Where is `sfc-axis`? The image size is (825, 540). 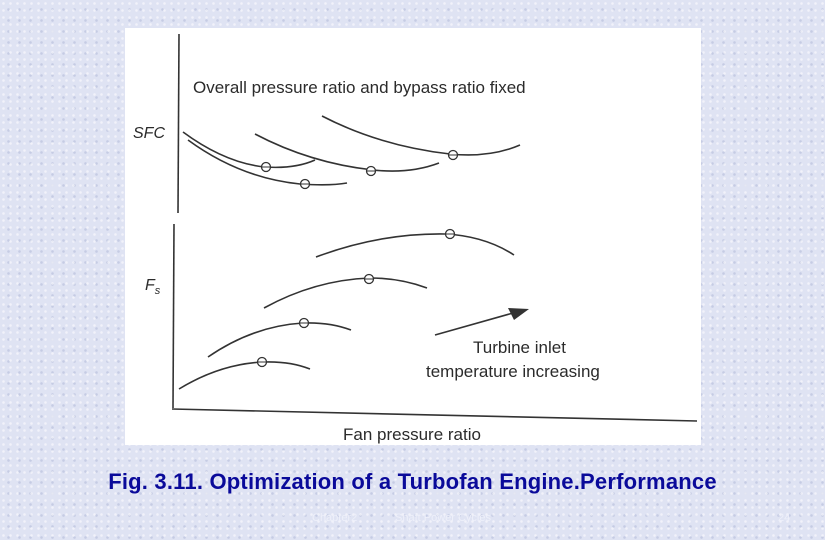
sfc-axis is located at coordinates (178, 123).